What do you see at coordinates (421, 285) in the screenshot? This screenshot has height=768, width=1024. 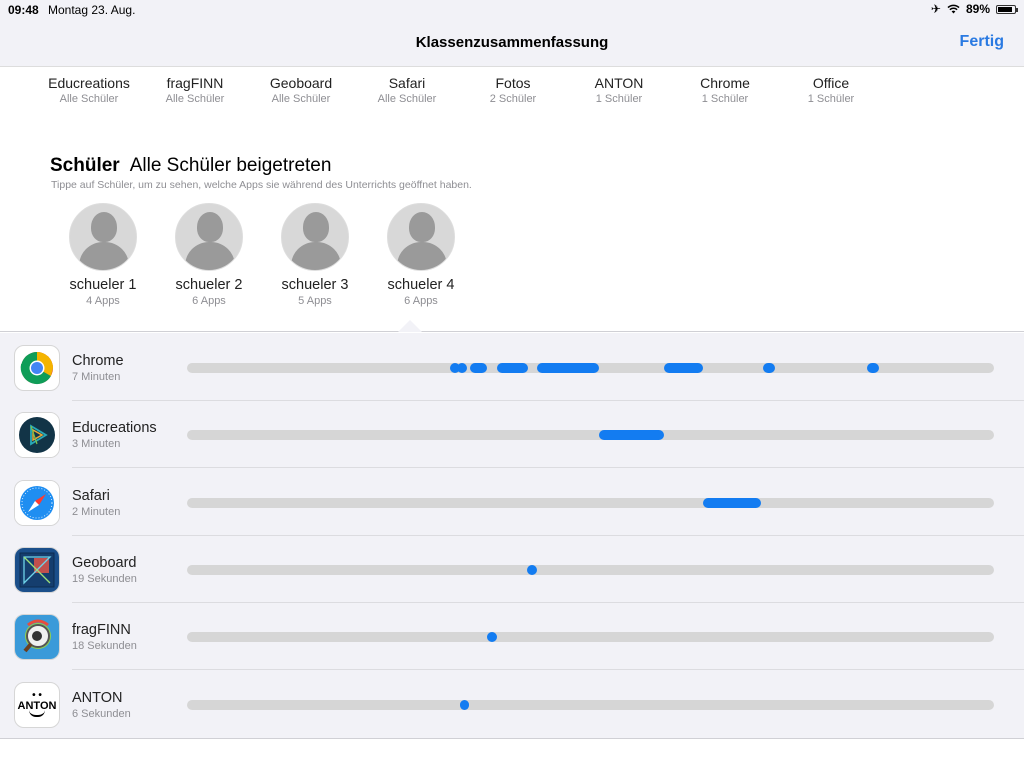 I see `student-name: schueler 4` at bounding box center [421, 285].